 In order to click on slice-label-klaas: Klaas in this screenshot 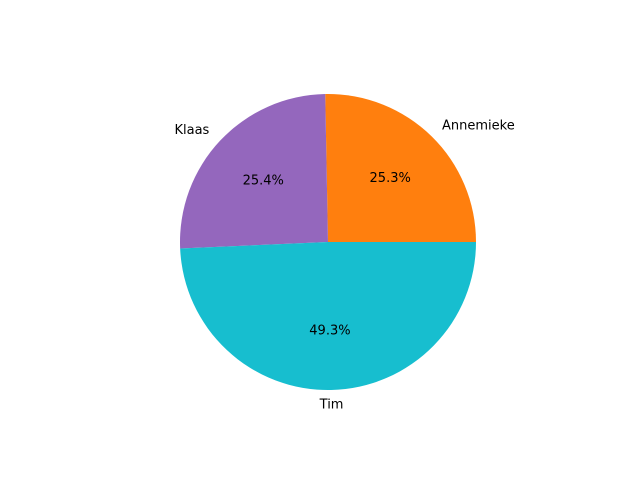, I will do `click(191, 130)`.